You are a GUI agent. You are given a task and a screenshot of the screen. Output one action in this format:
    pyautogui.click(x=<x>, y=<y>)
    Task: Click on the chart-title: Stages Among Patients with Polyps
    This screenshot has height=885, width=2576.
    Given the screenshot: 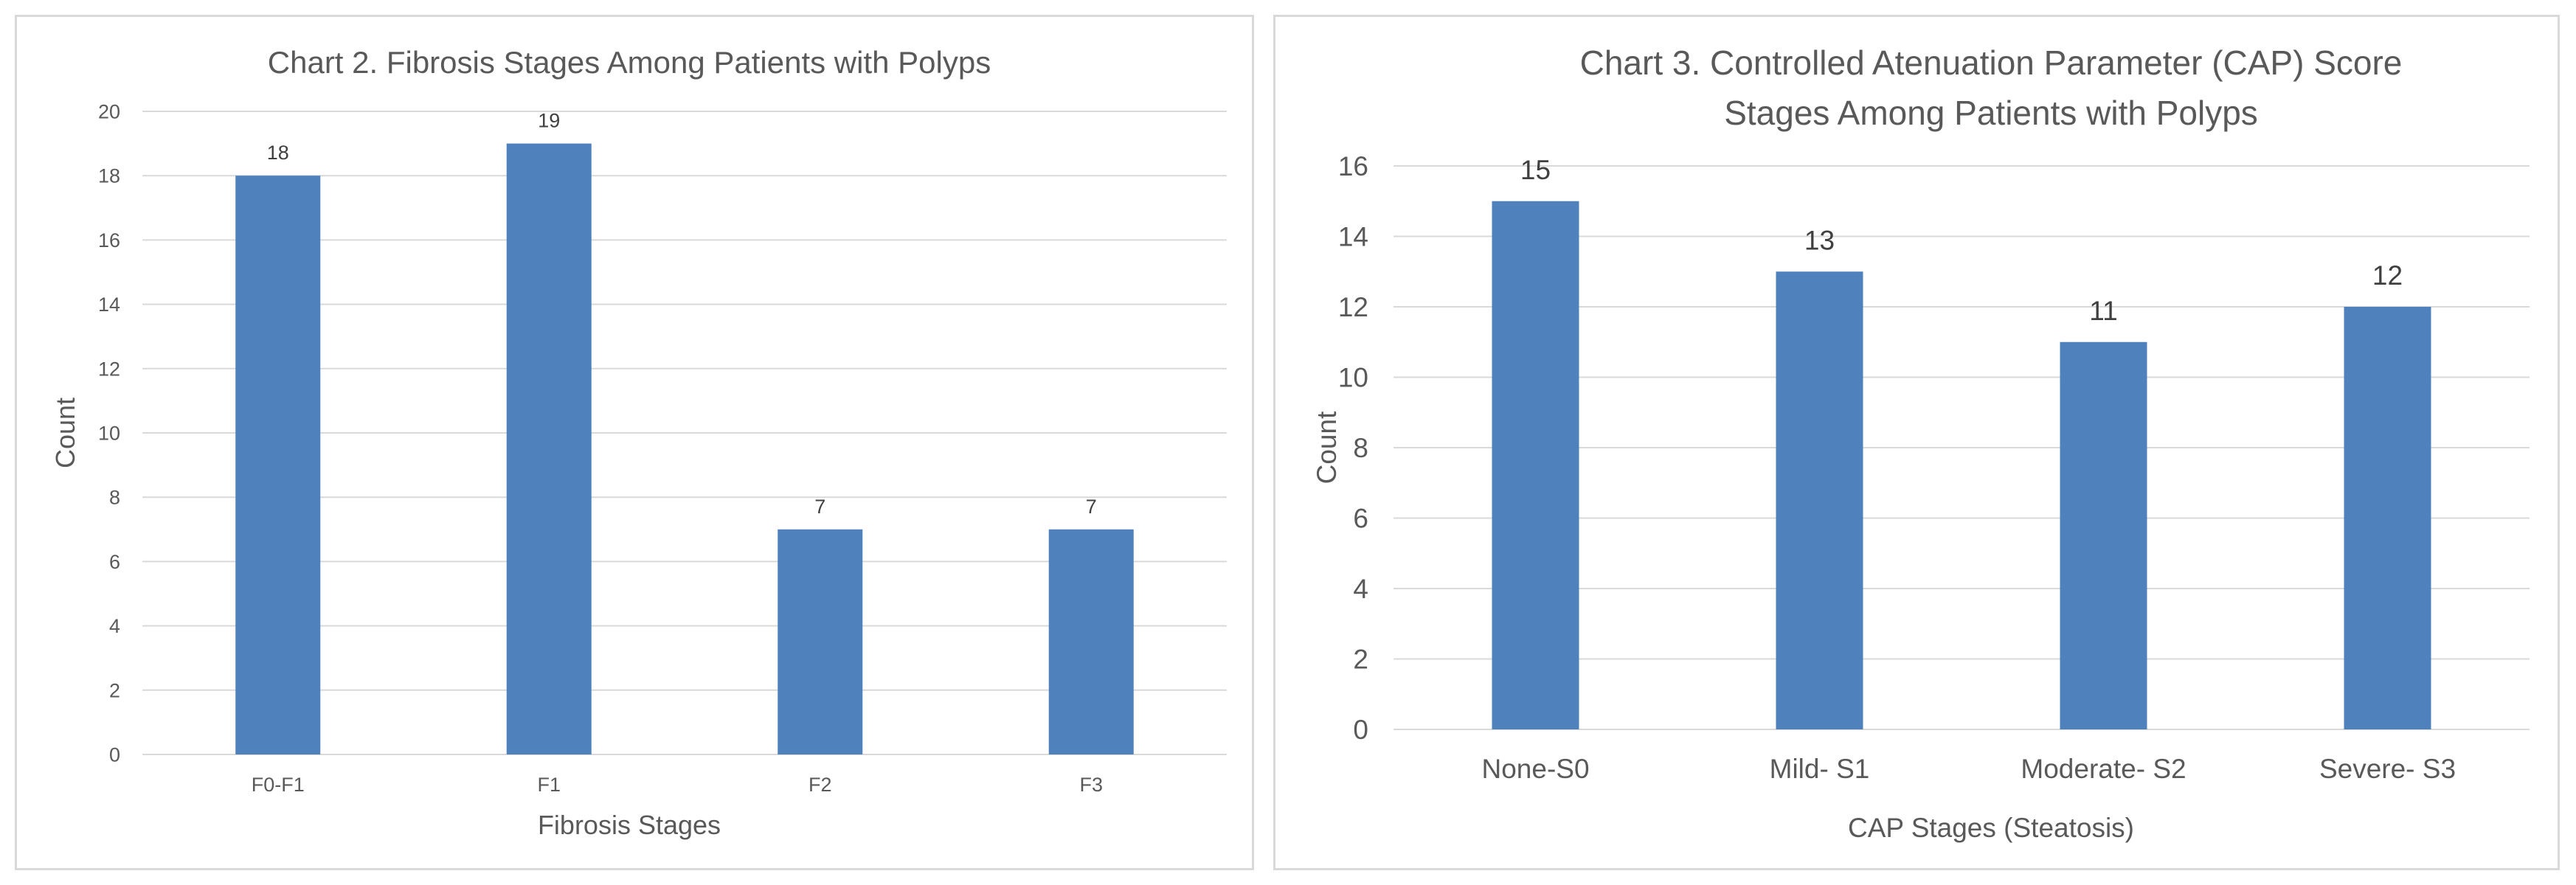 What is the action you would take?
    pyautogui.click(x=1991, y=113)
    